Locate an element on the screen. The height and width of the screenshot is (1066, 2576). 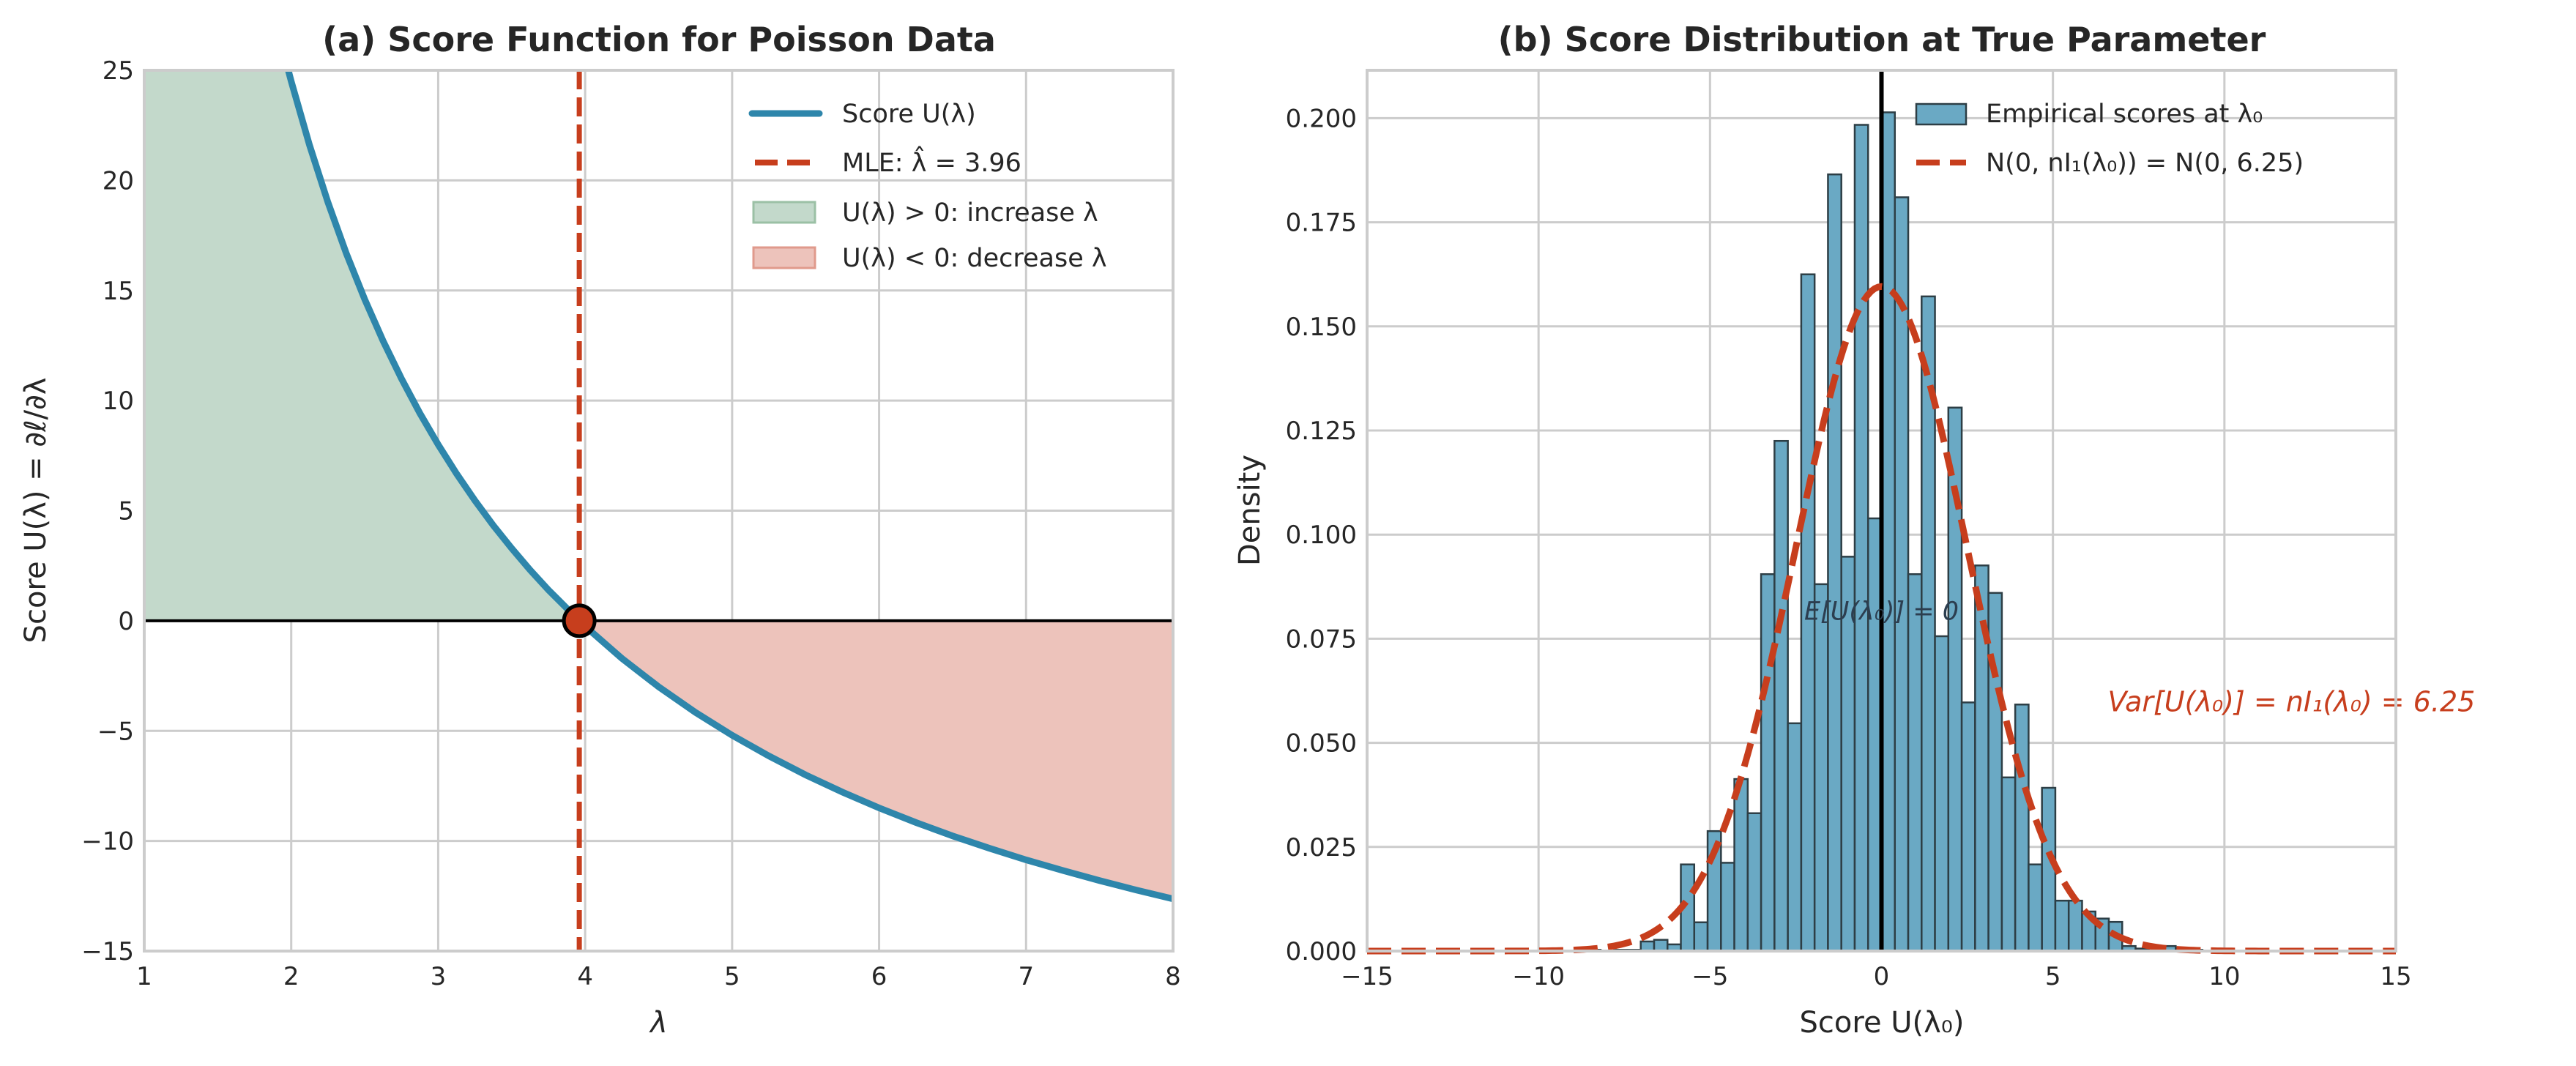
legend-label: U(λ) > 0: increase λ is located at coordinates (970, 213).